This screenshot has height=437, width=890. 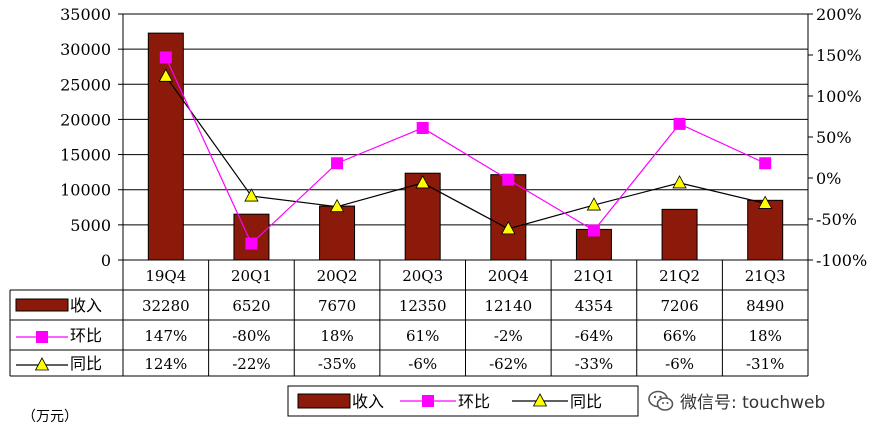 What do you see at coordinates (85, 49) in the screenshot?
I see `left-tick-label: 30000` at bounding box center [85, 49].